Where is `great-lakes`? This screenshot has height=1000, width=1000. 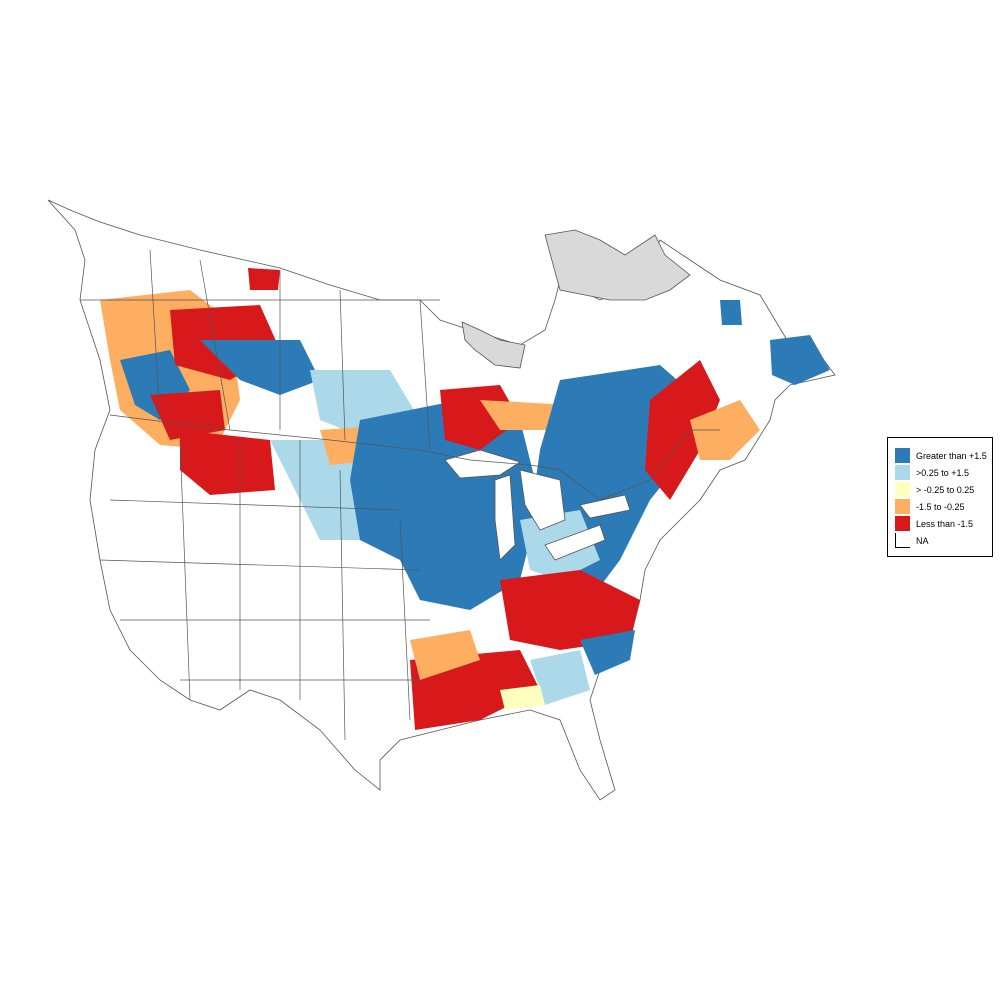
great-lakes is located at coordinates (537, 505).